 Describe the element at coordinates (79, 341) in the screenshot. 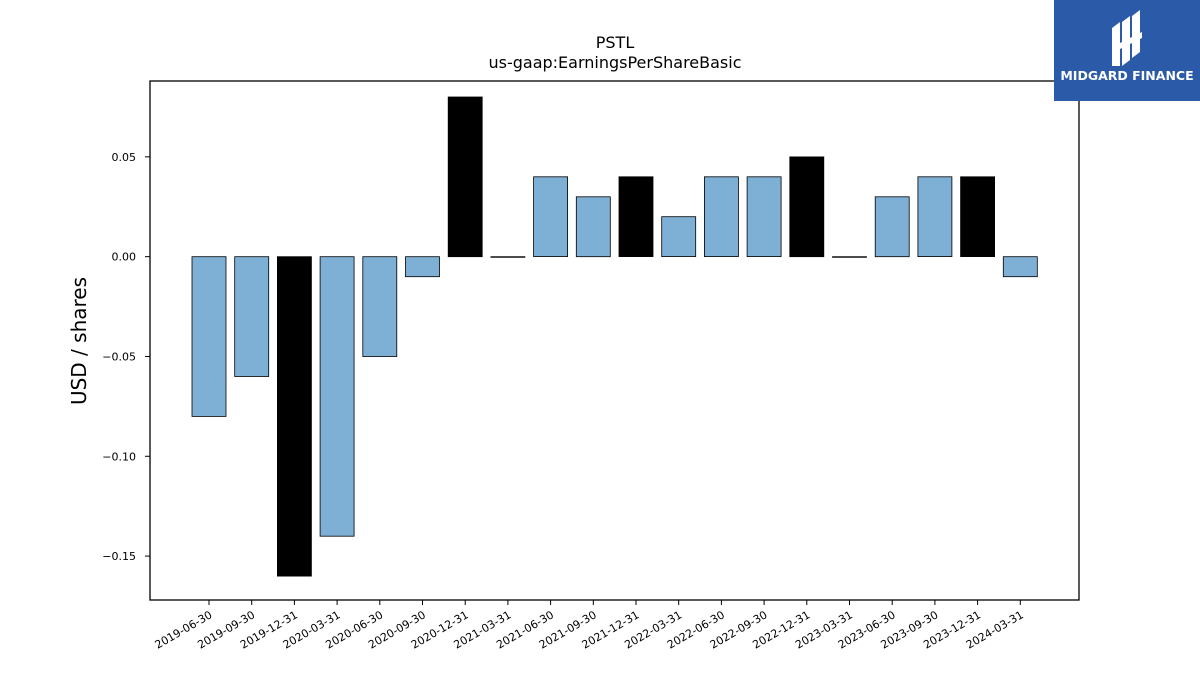

I see `y-axis-label: USD / shares` at that location.